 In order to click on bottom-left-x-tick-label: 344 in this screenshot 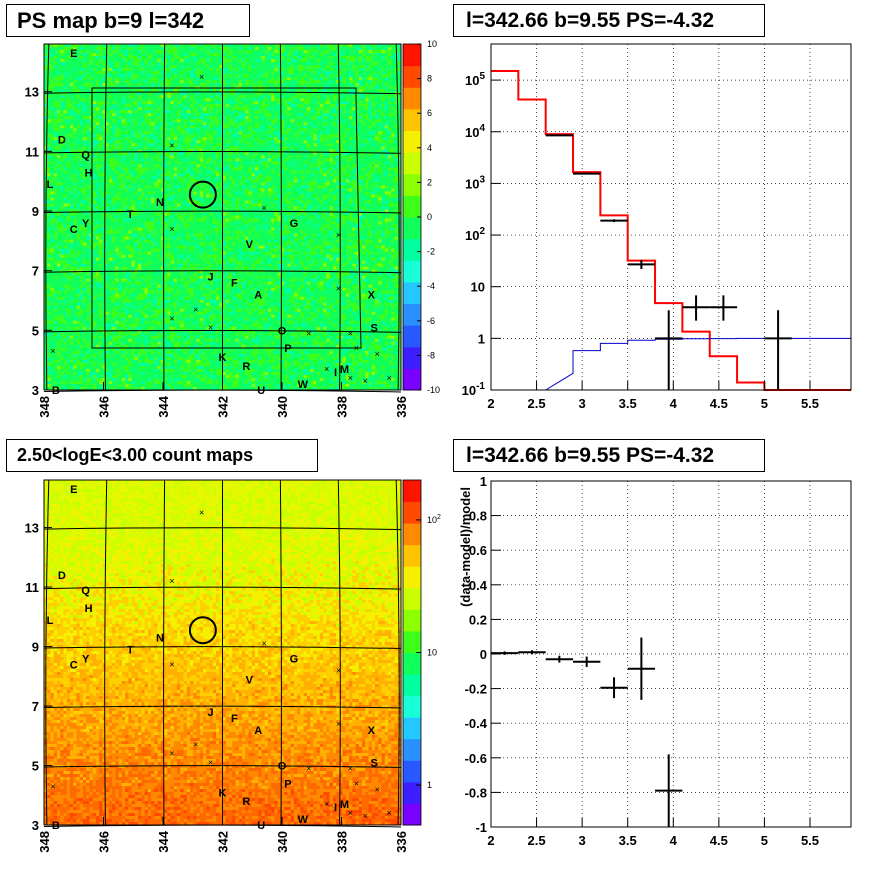, I will do `click(163, 841)`.